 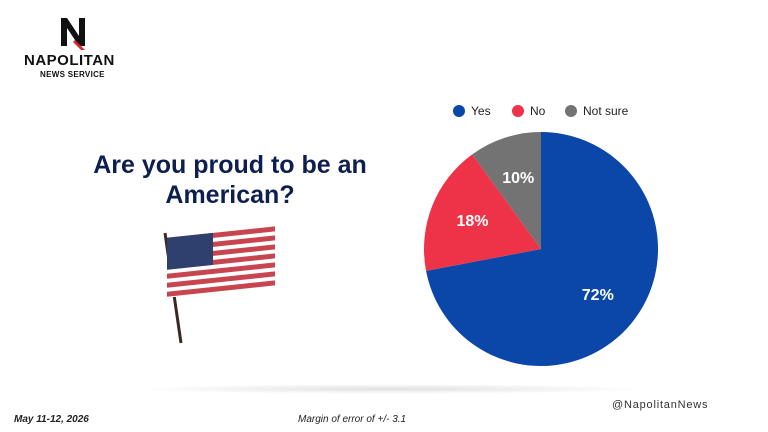 I want to click on brand: NAPOLITAN, so click(x=69, y=60).